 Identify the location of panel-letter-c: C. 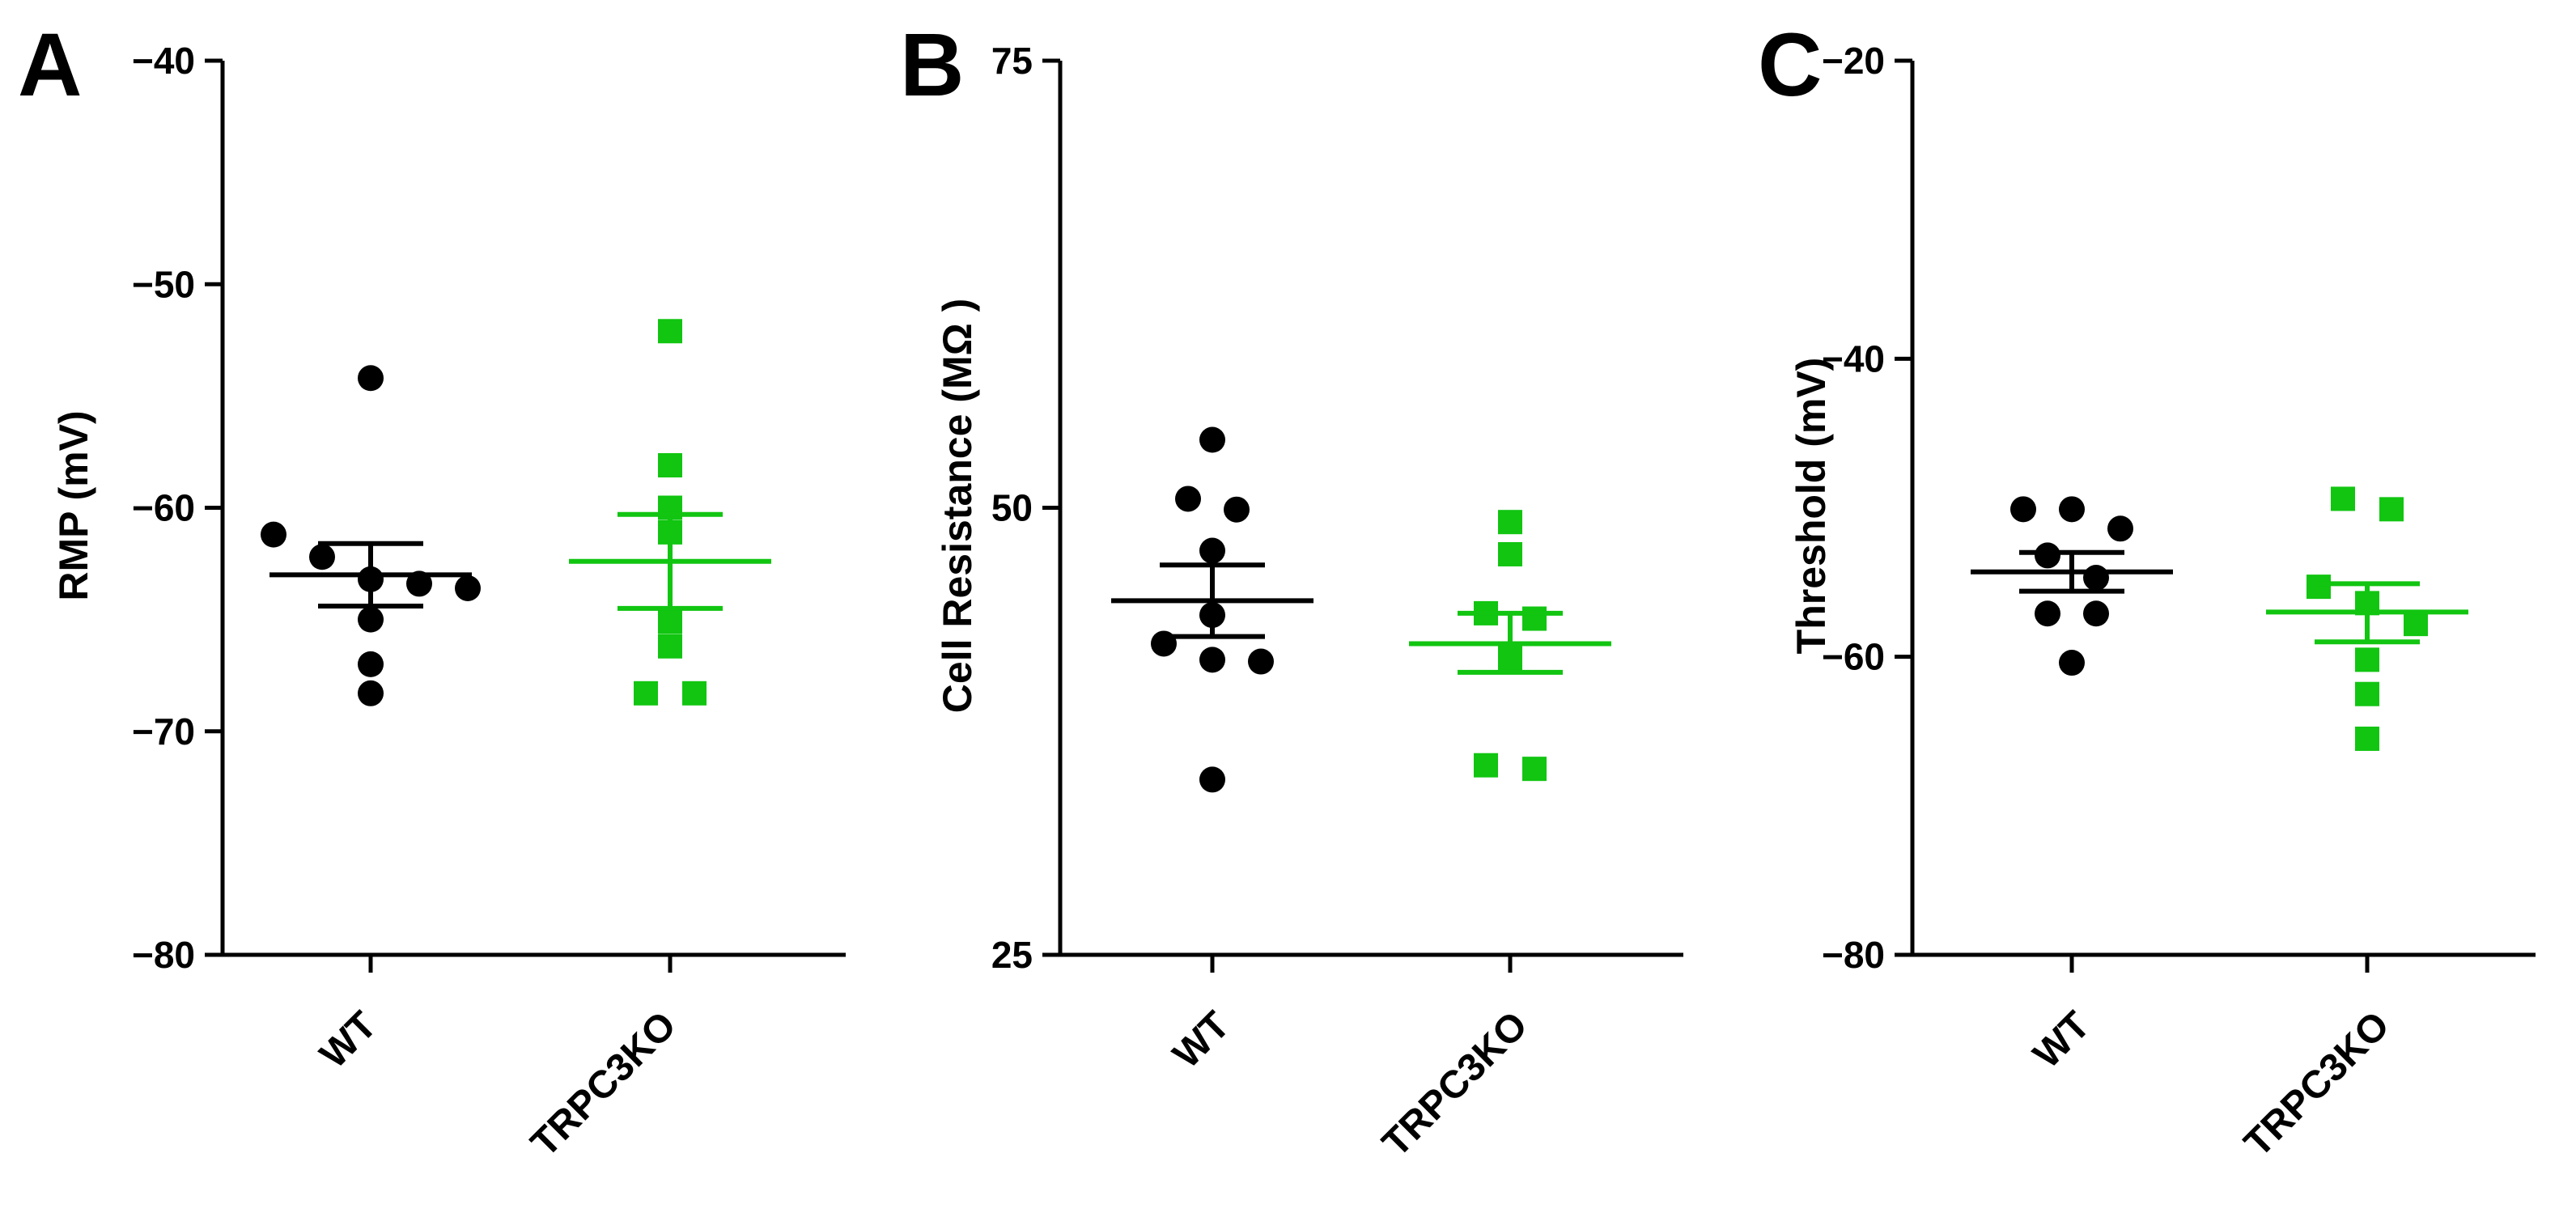
(1790, 65).